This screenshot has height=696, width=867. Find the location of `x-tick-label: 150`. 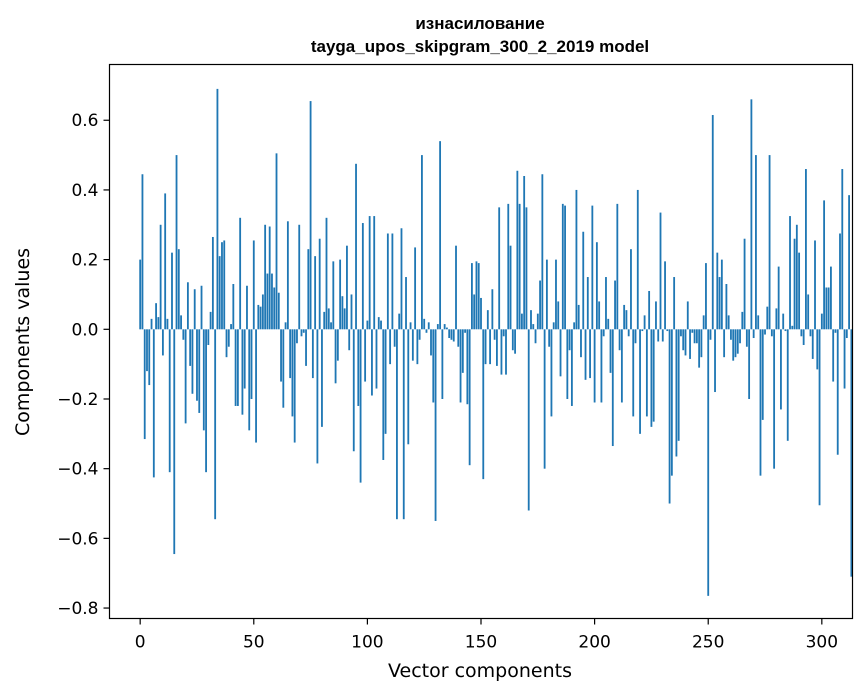

x-tick-label: 150 is located at coordinates (481, 643).